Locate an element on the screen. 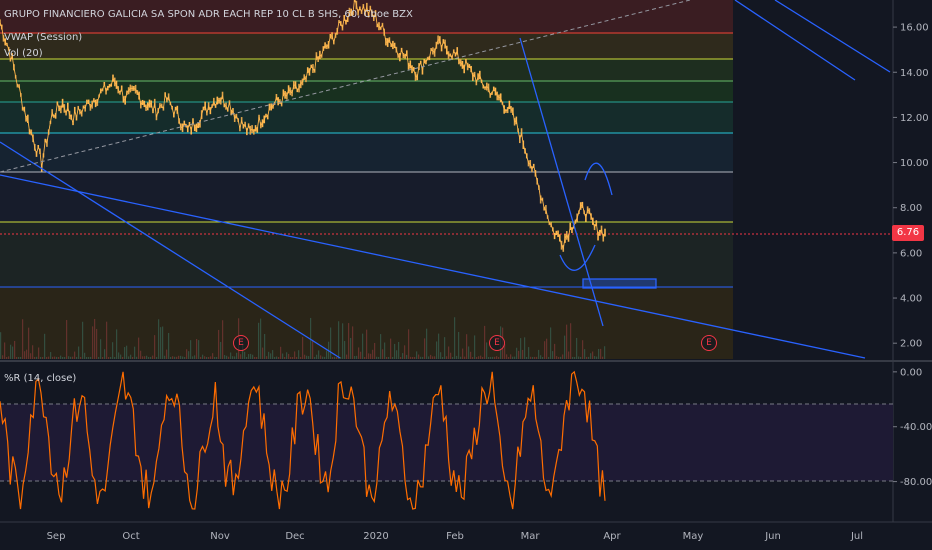  last-price-badge: 6.76 is located at coordinates (908, 233).